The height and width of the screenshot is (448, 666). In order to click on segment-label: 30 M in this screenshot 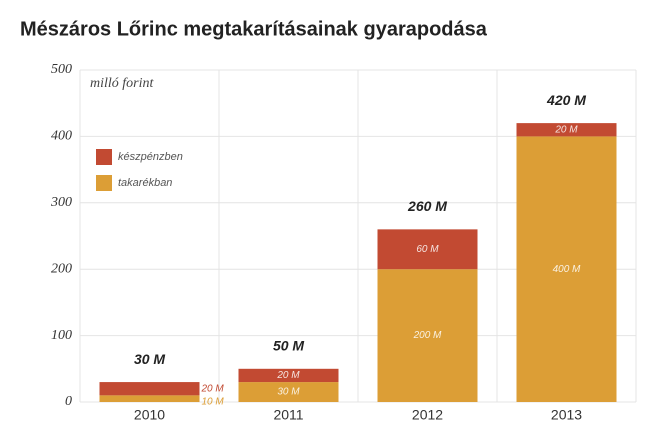, I will do `click(288, 392)`.